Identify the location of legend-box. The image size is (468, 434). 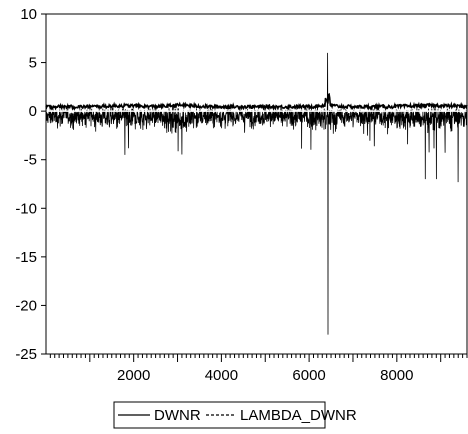
(219, 415).